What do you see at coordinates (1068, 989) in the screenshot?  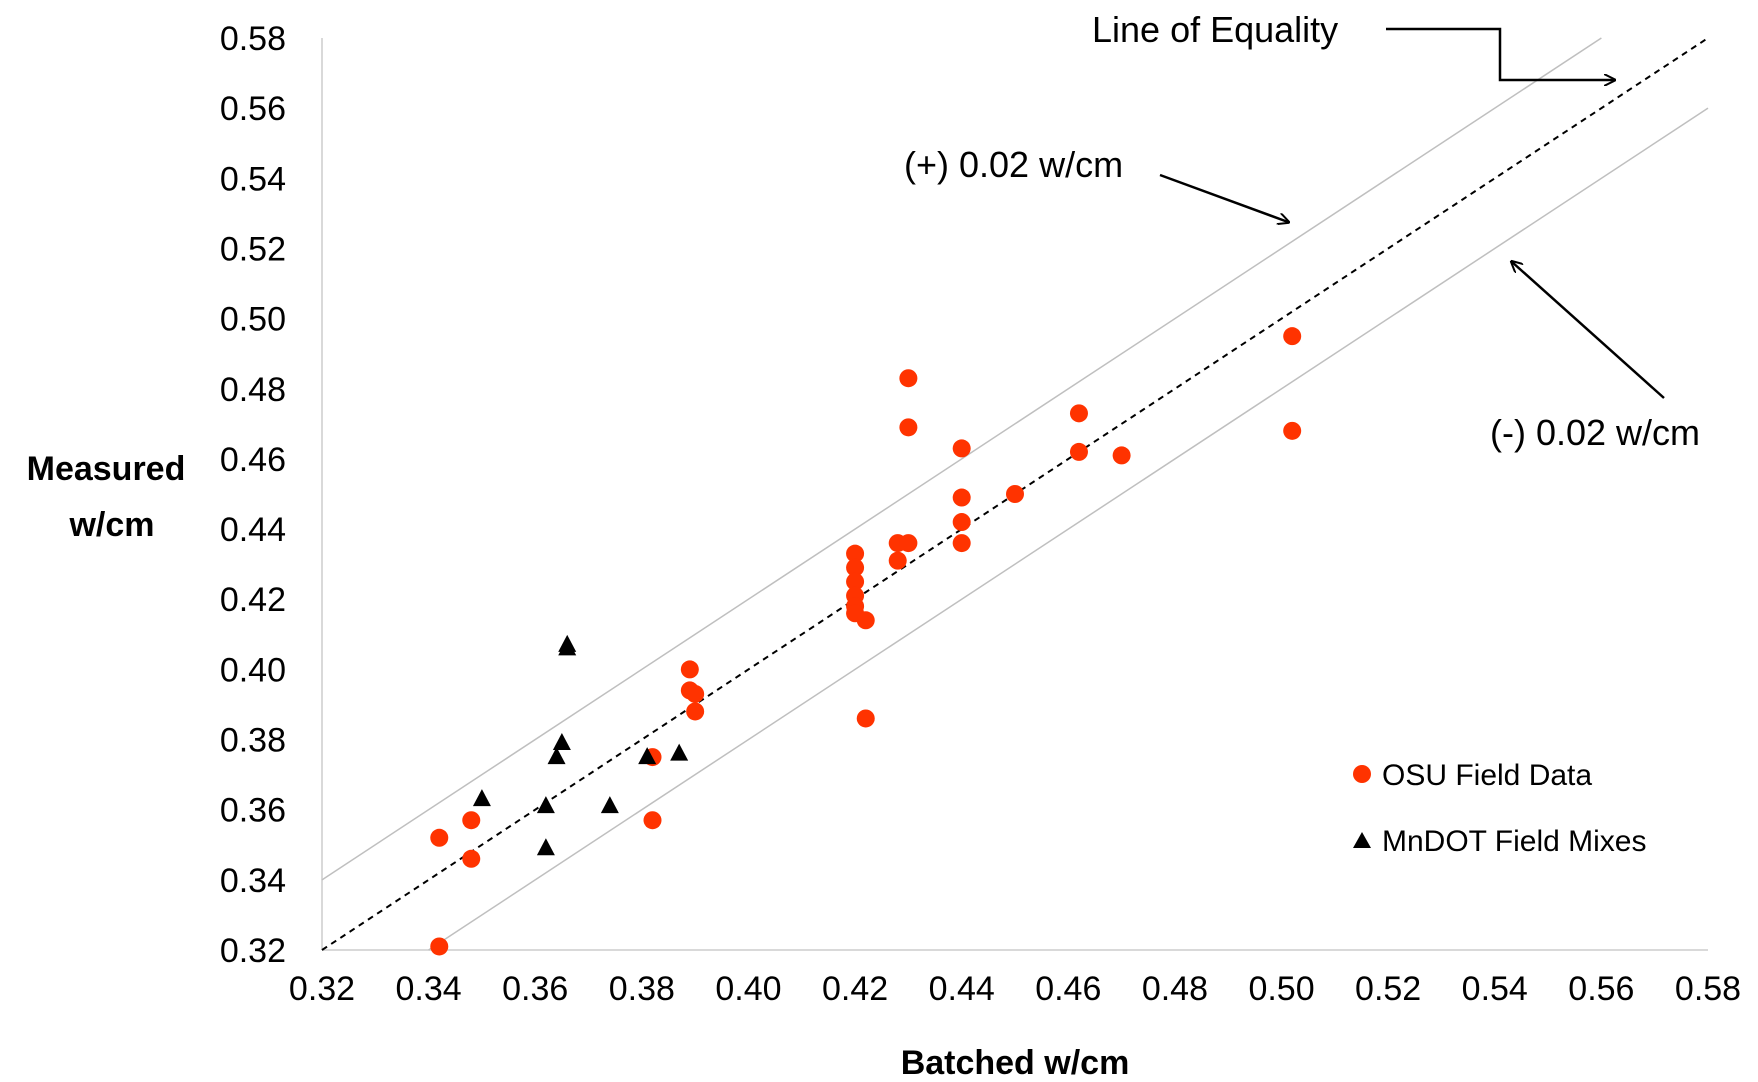 I see `x-tick-label: 0.46` at bounding box center [1068, 989].